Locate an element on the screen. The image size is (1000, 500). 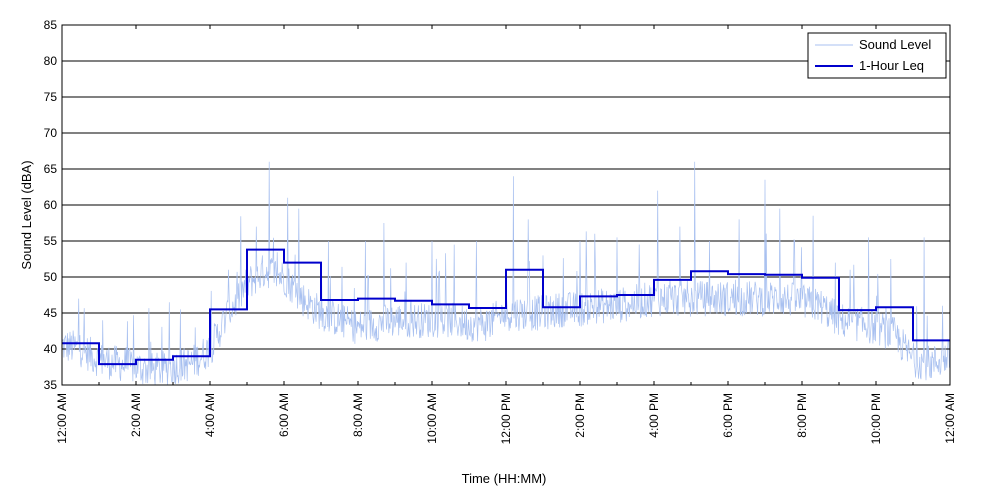
y-tick-label: 55 is located at coordinates (51, 241).